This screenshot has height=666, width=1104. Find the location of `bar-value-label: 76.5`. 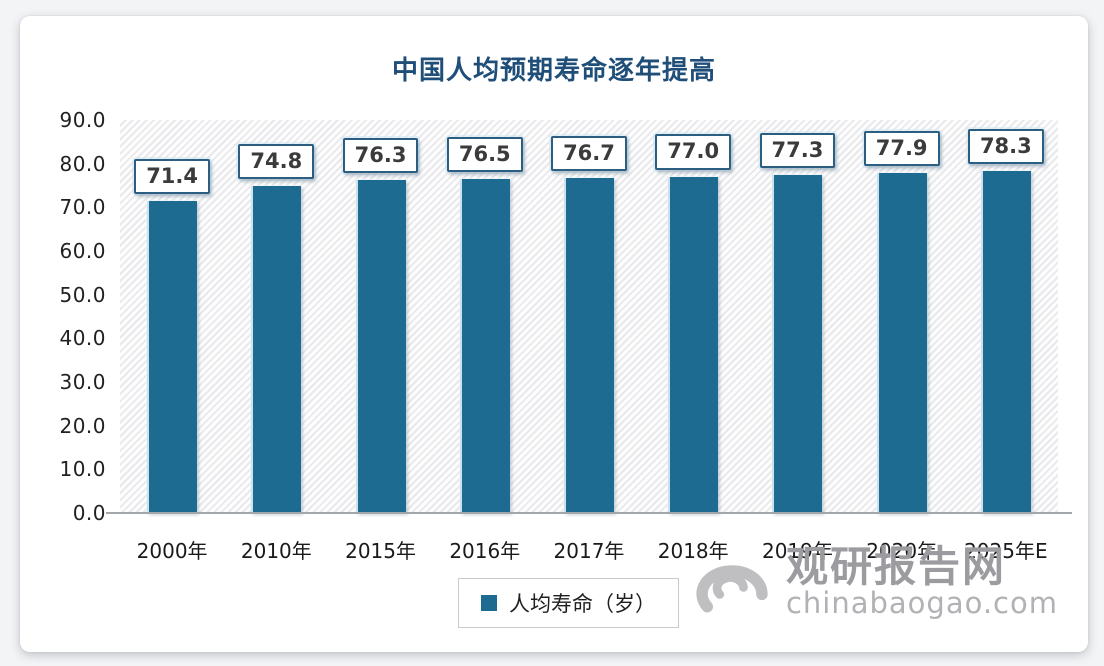

bar-value-label: 76.5 is located at coordinates (484, 154).